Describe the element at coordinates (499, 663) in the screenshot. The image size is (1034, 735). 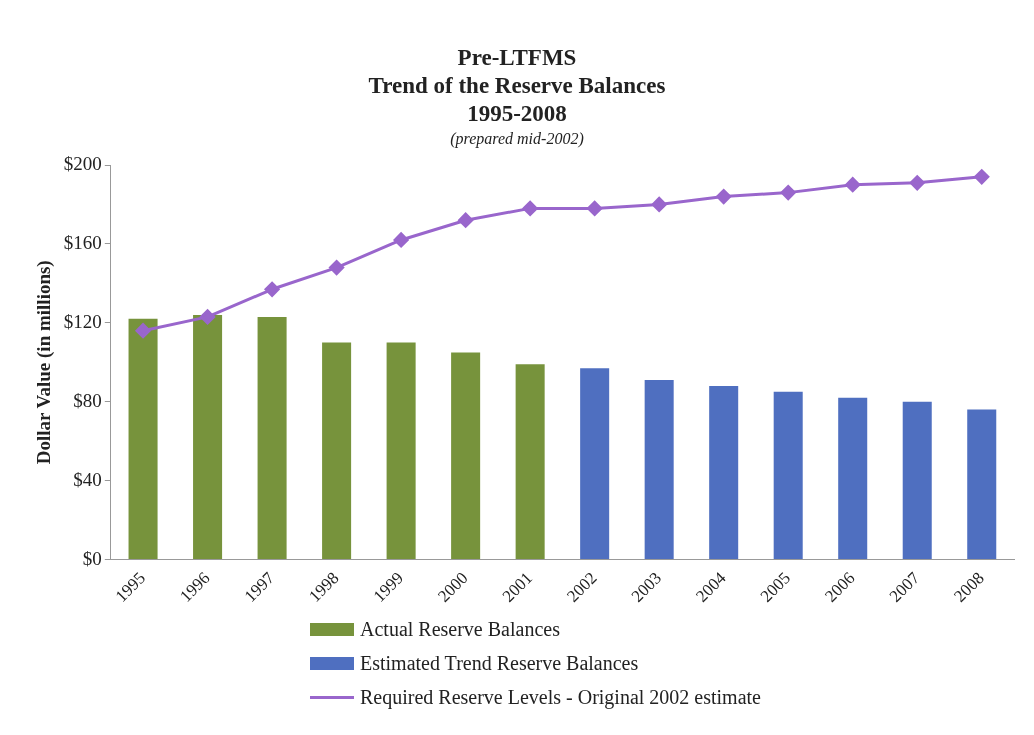
I see `legend-label: Estimated Trend Reserve Balances` at that location.